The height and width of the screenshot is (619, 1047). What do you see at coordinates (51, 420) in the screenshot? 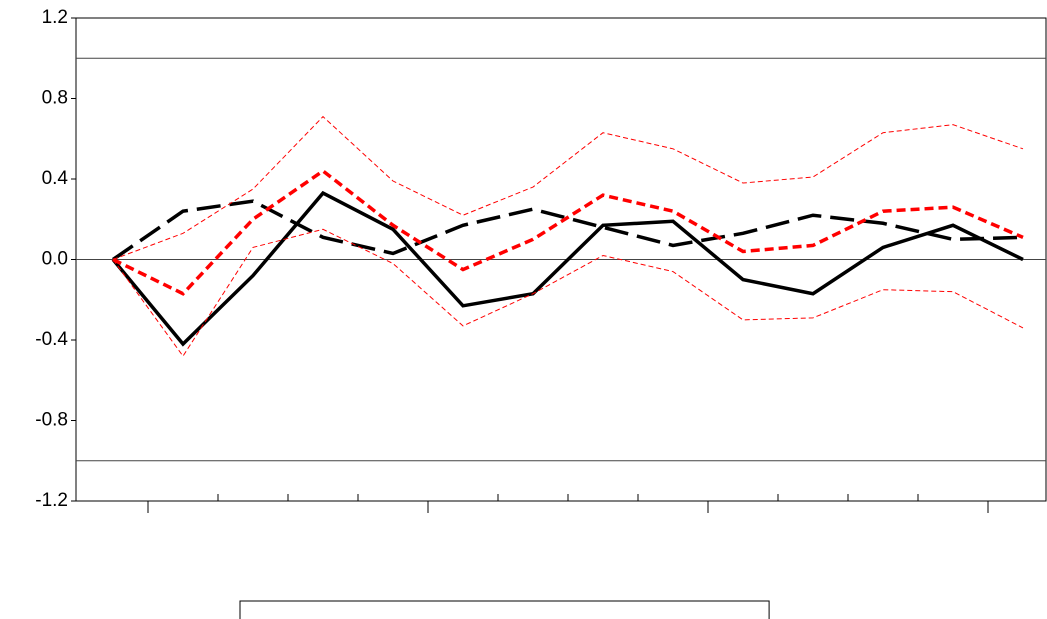
I see `y-tick-label: -0.8` at bounding box center [51, 420].